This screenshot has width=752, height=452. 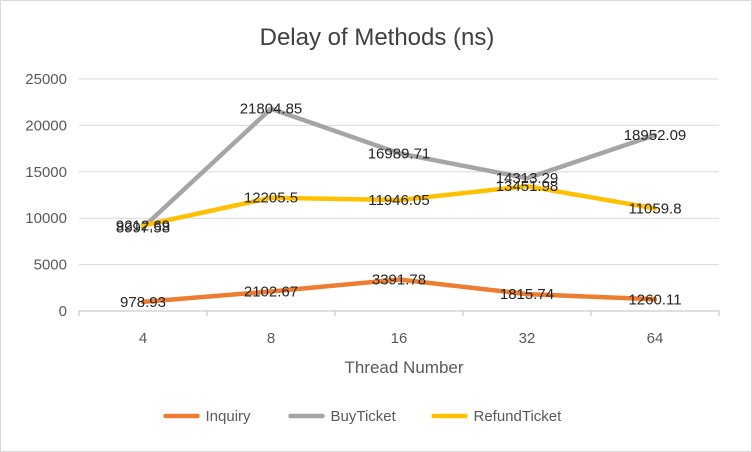 What do you see at coordinates (143, 302) in the screenshot?
I see `data-label: 978.93` at bounding box center [143, 302].